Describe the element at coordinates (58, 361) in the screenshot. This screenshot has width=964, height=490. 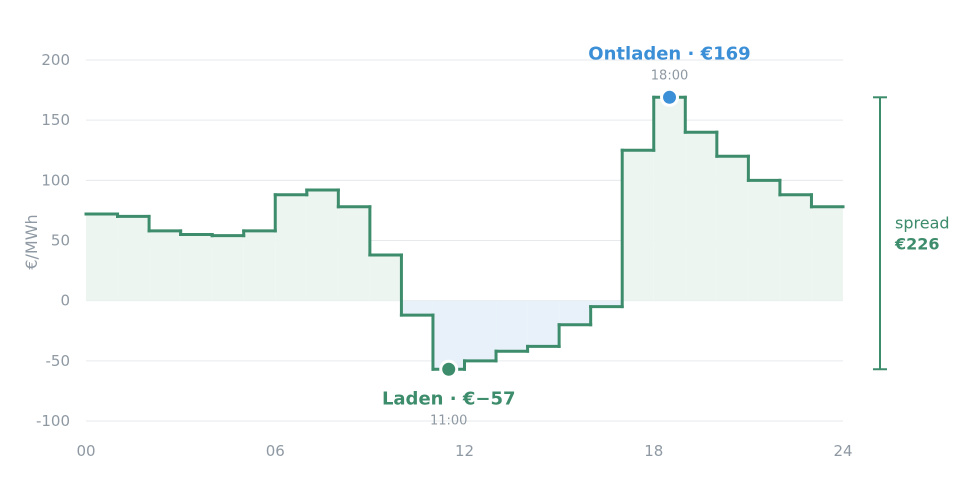
I see `y-tick-label: -50` at that location.